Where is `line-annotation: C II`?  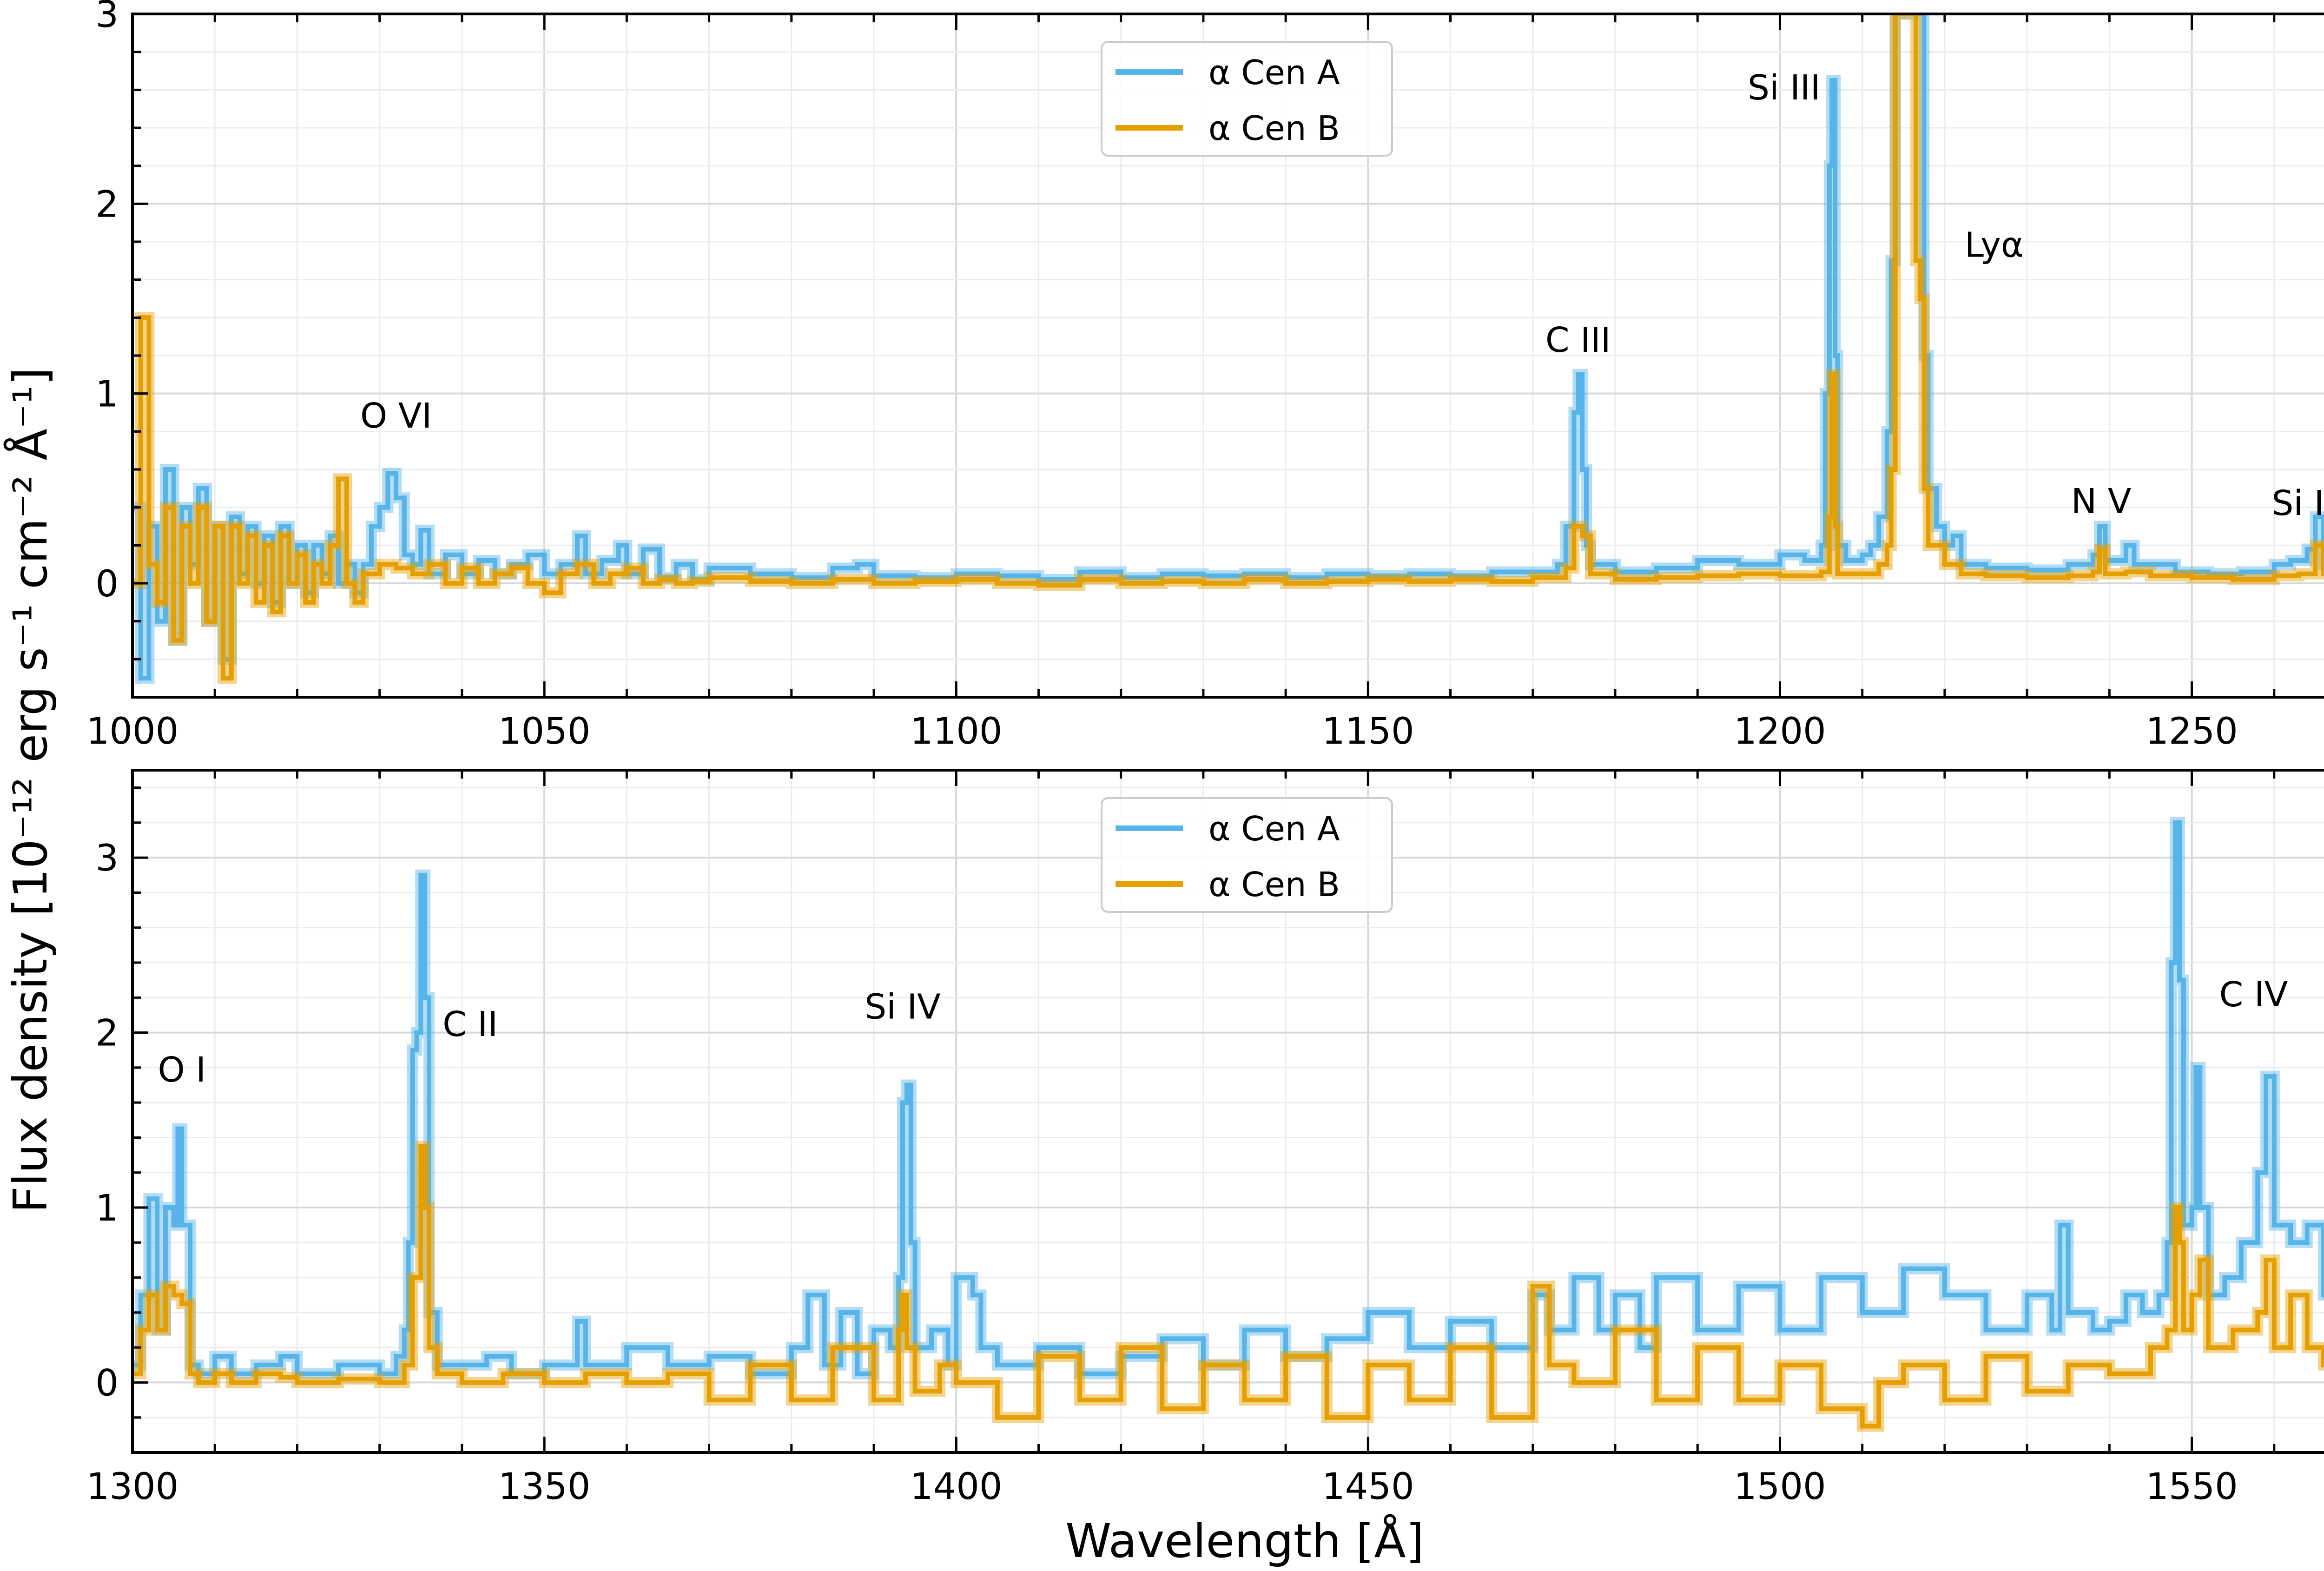
line-annotation: C II is located at coordinates (470, 1024).